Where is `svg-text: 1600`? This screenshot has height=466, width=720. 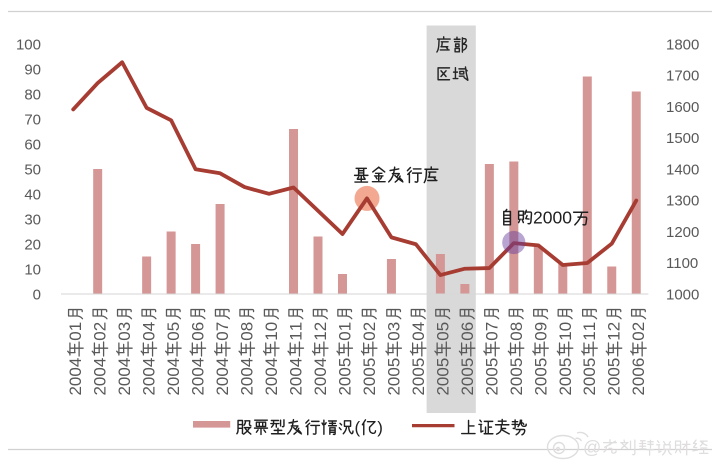 svg-text: 1600 is located at coordinates (682, 107).